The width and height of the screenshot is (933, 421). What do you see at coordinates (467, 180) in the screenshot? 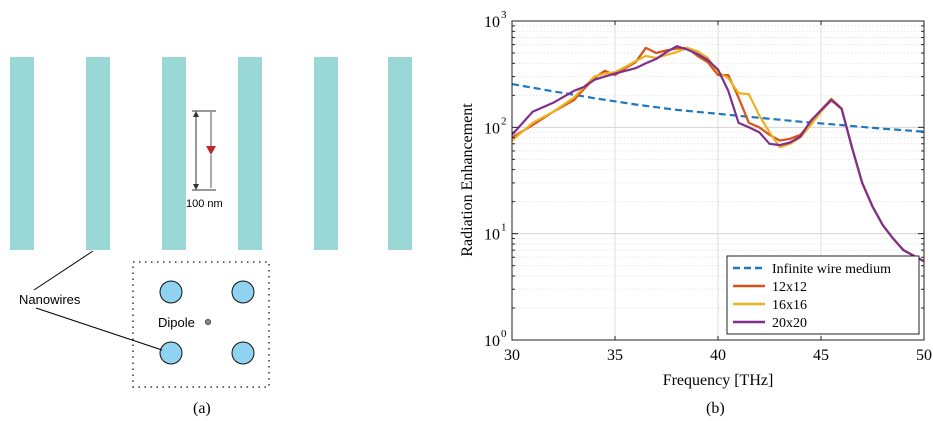
I see `y-axis-label: Radiation Enhancement` at bounding box center [467, 180].